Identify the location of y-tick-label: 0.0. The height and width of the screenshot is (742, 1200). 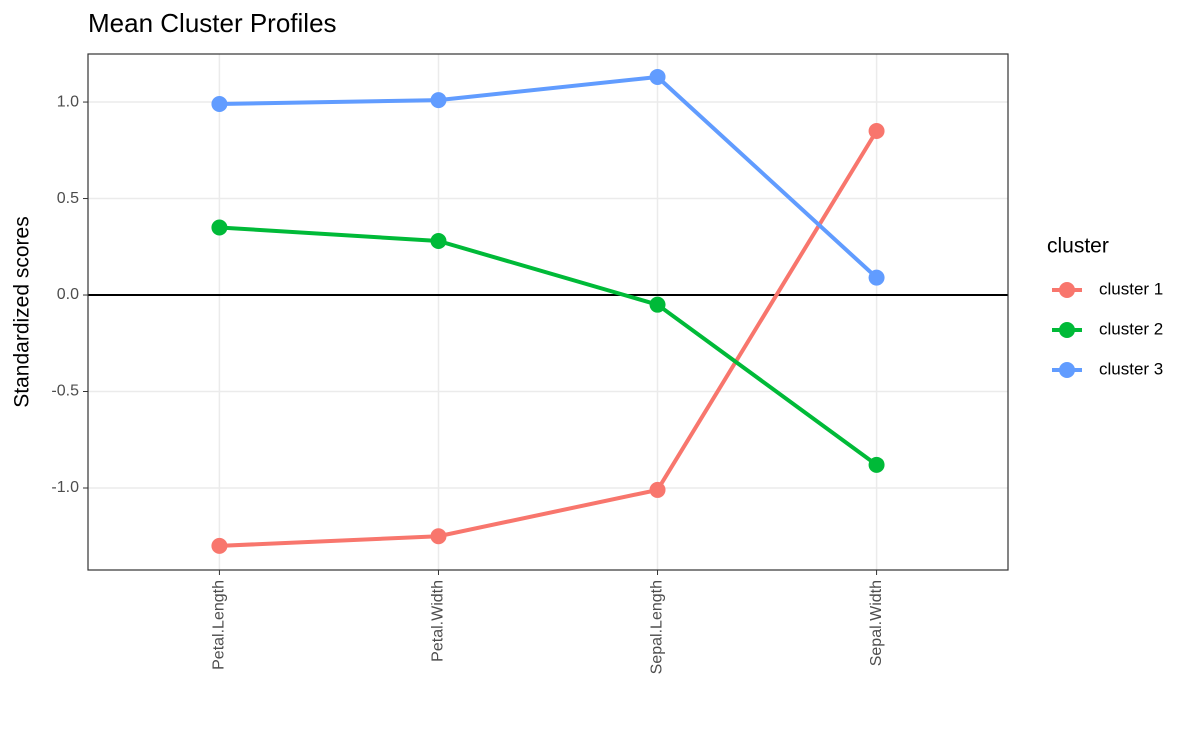
(68, 294).